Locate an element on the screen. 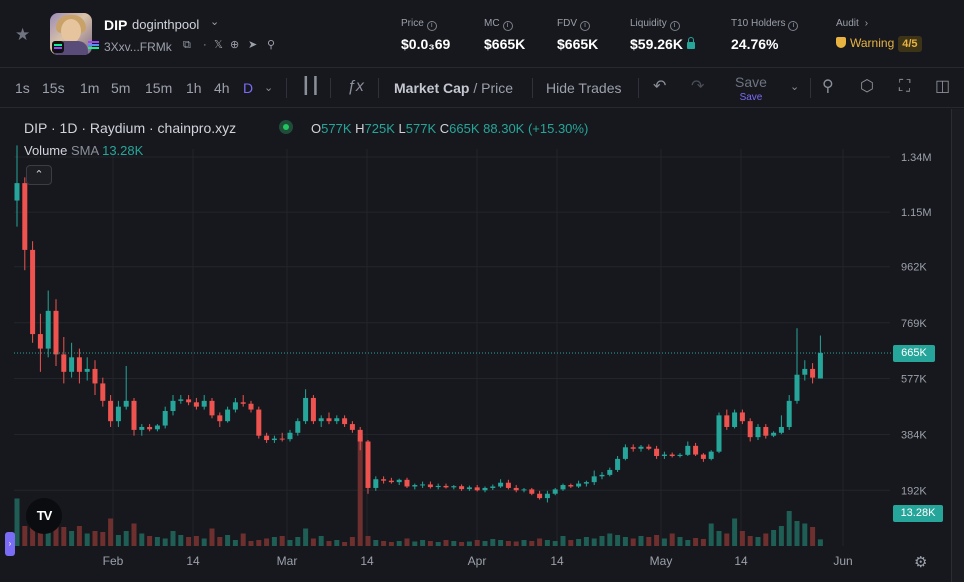 This screenshot has height=582, width=964. settings-hex-icon: ⬡ is located at coordinates (867, 86).